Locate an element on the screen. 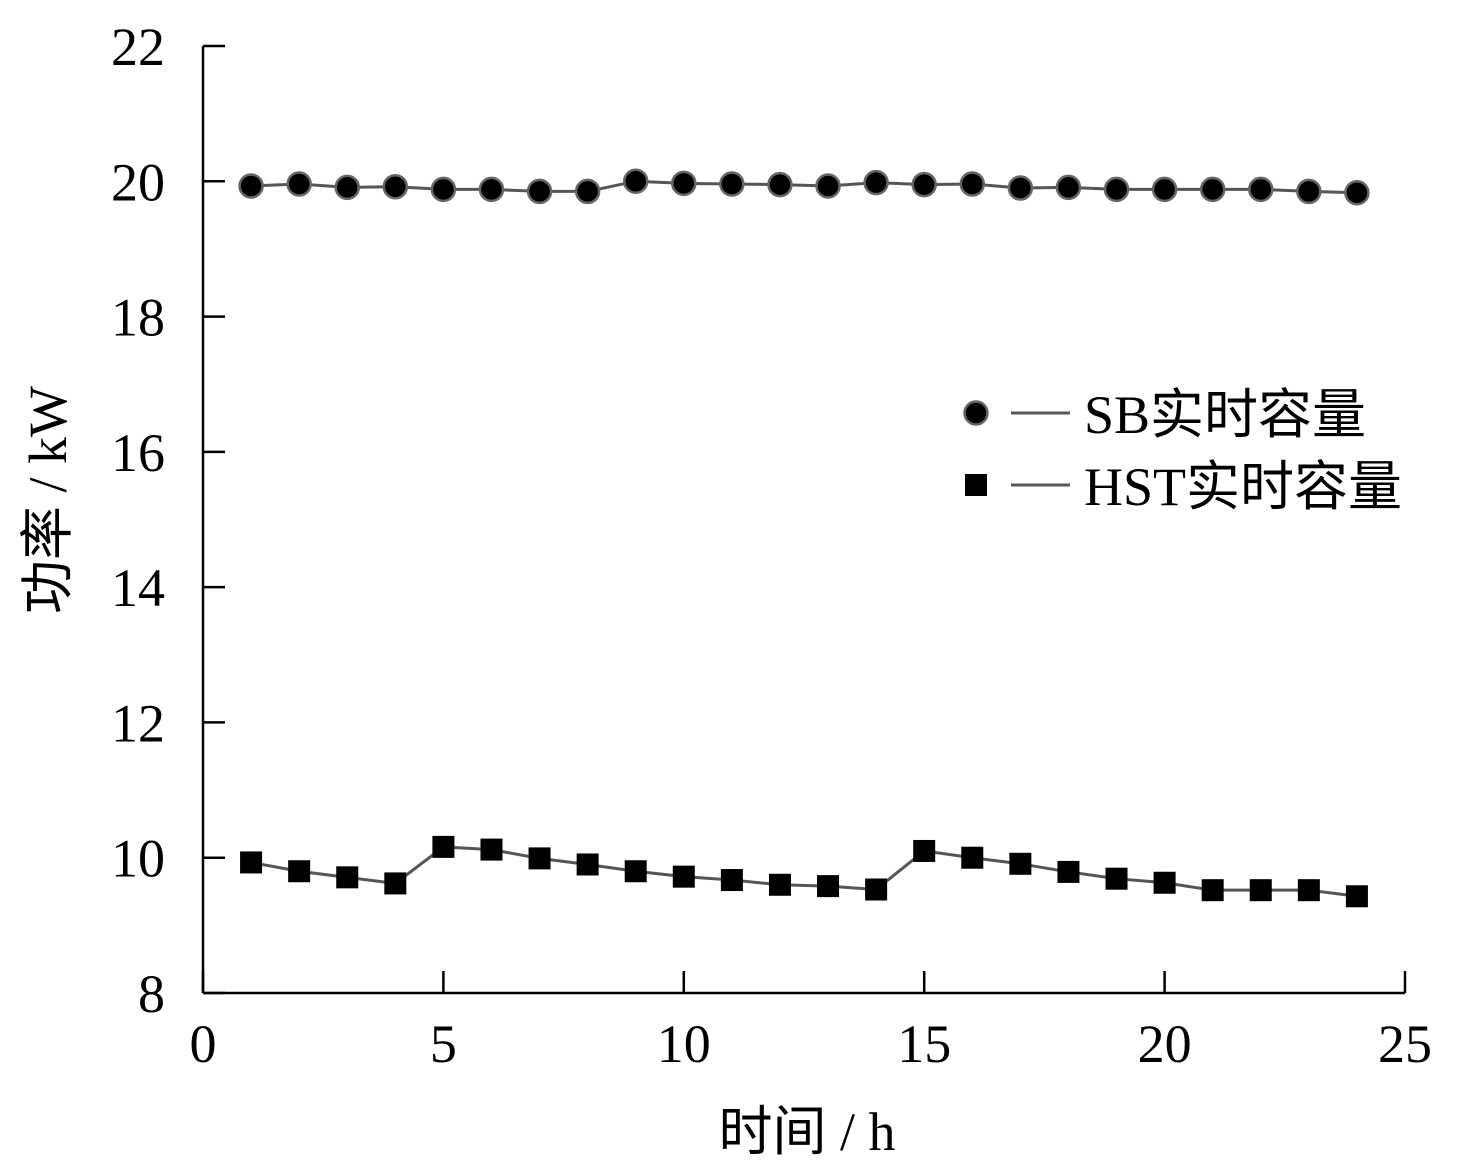  y-tick-label-8: 8 is located at coordinates (151, 994).